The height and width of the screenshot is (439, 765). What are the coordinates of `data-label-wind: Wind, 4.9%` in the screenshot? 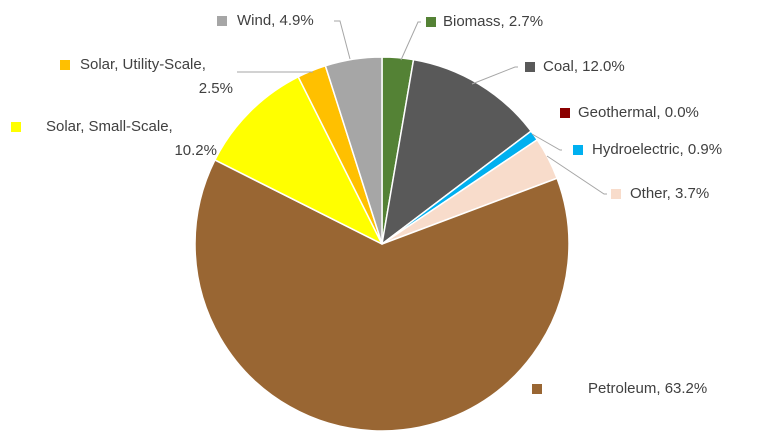 It's located at (275, 20).